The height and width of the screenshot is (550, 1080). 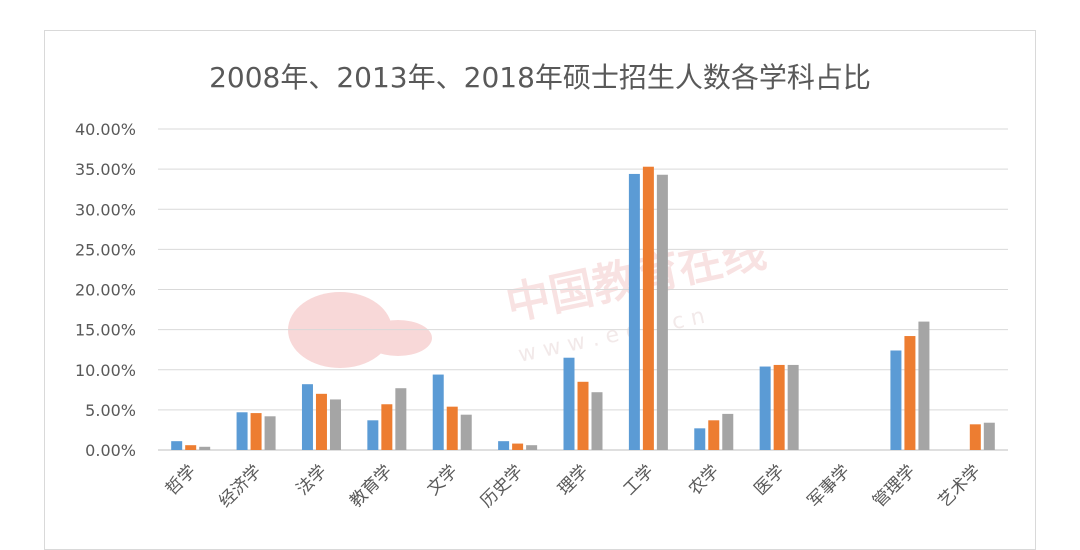 What do you see at coordinates (639, 480) in the screenshot?
I see `x-tick-label: 工学` at bounding box center [639, 480].